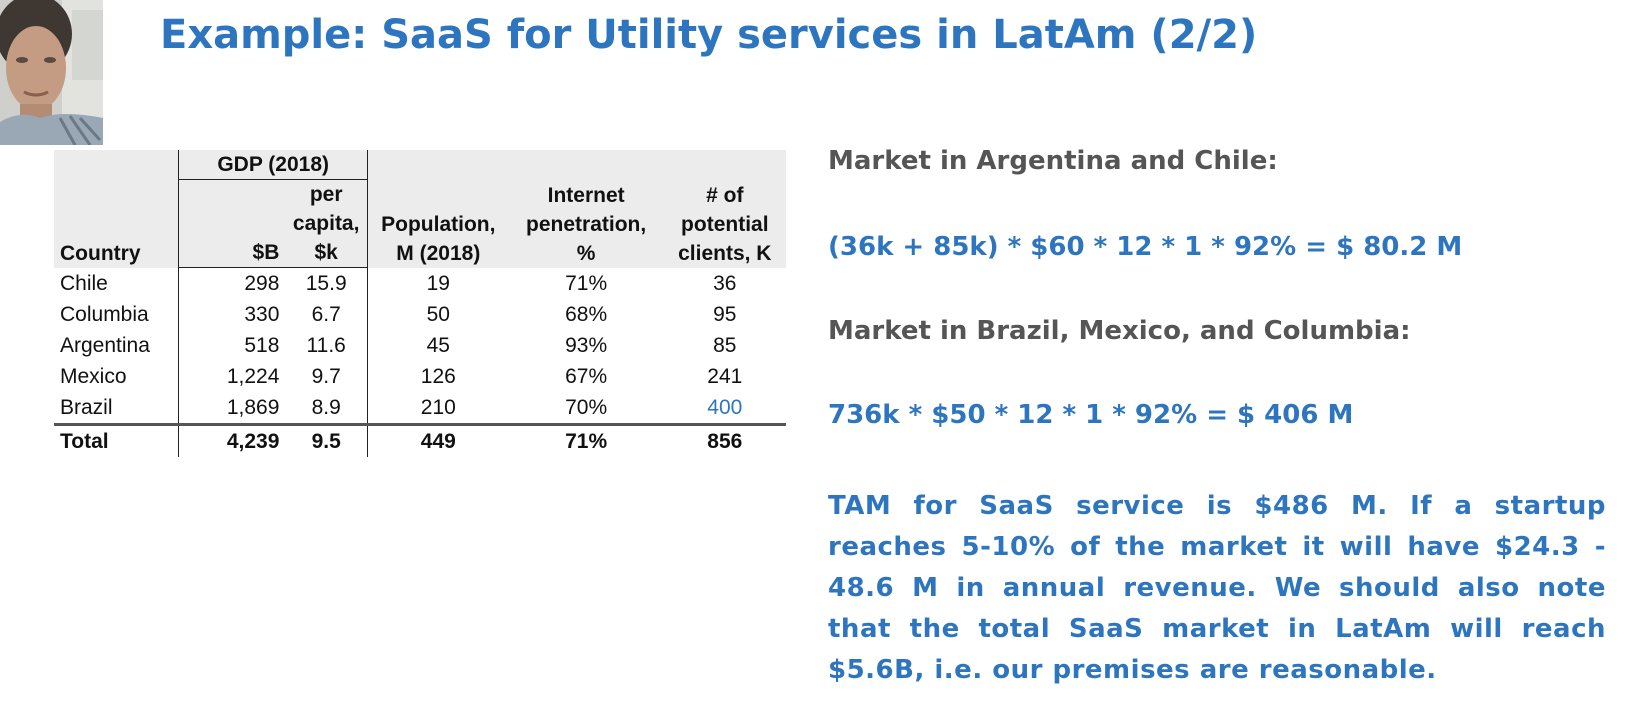 This screenshot has height=726, width=1650. What do you see at coordinates (232, 223) in the screenshot?
I see `header-gdp-b: $B` at bounding box center [232, 223].